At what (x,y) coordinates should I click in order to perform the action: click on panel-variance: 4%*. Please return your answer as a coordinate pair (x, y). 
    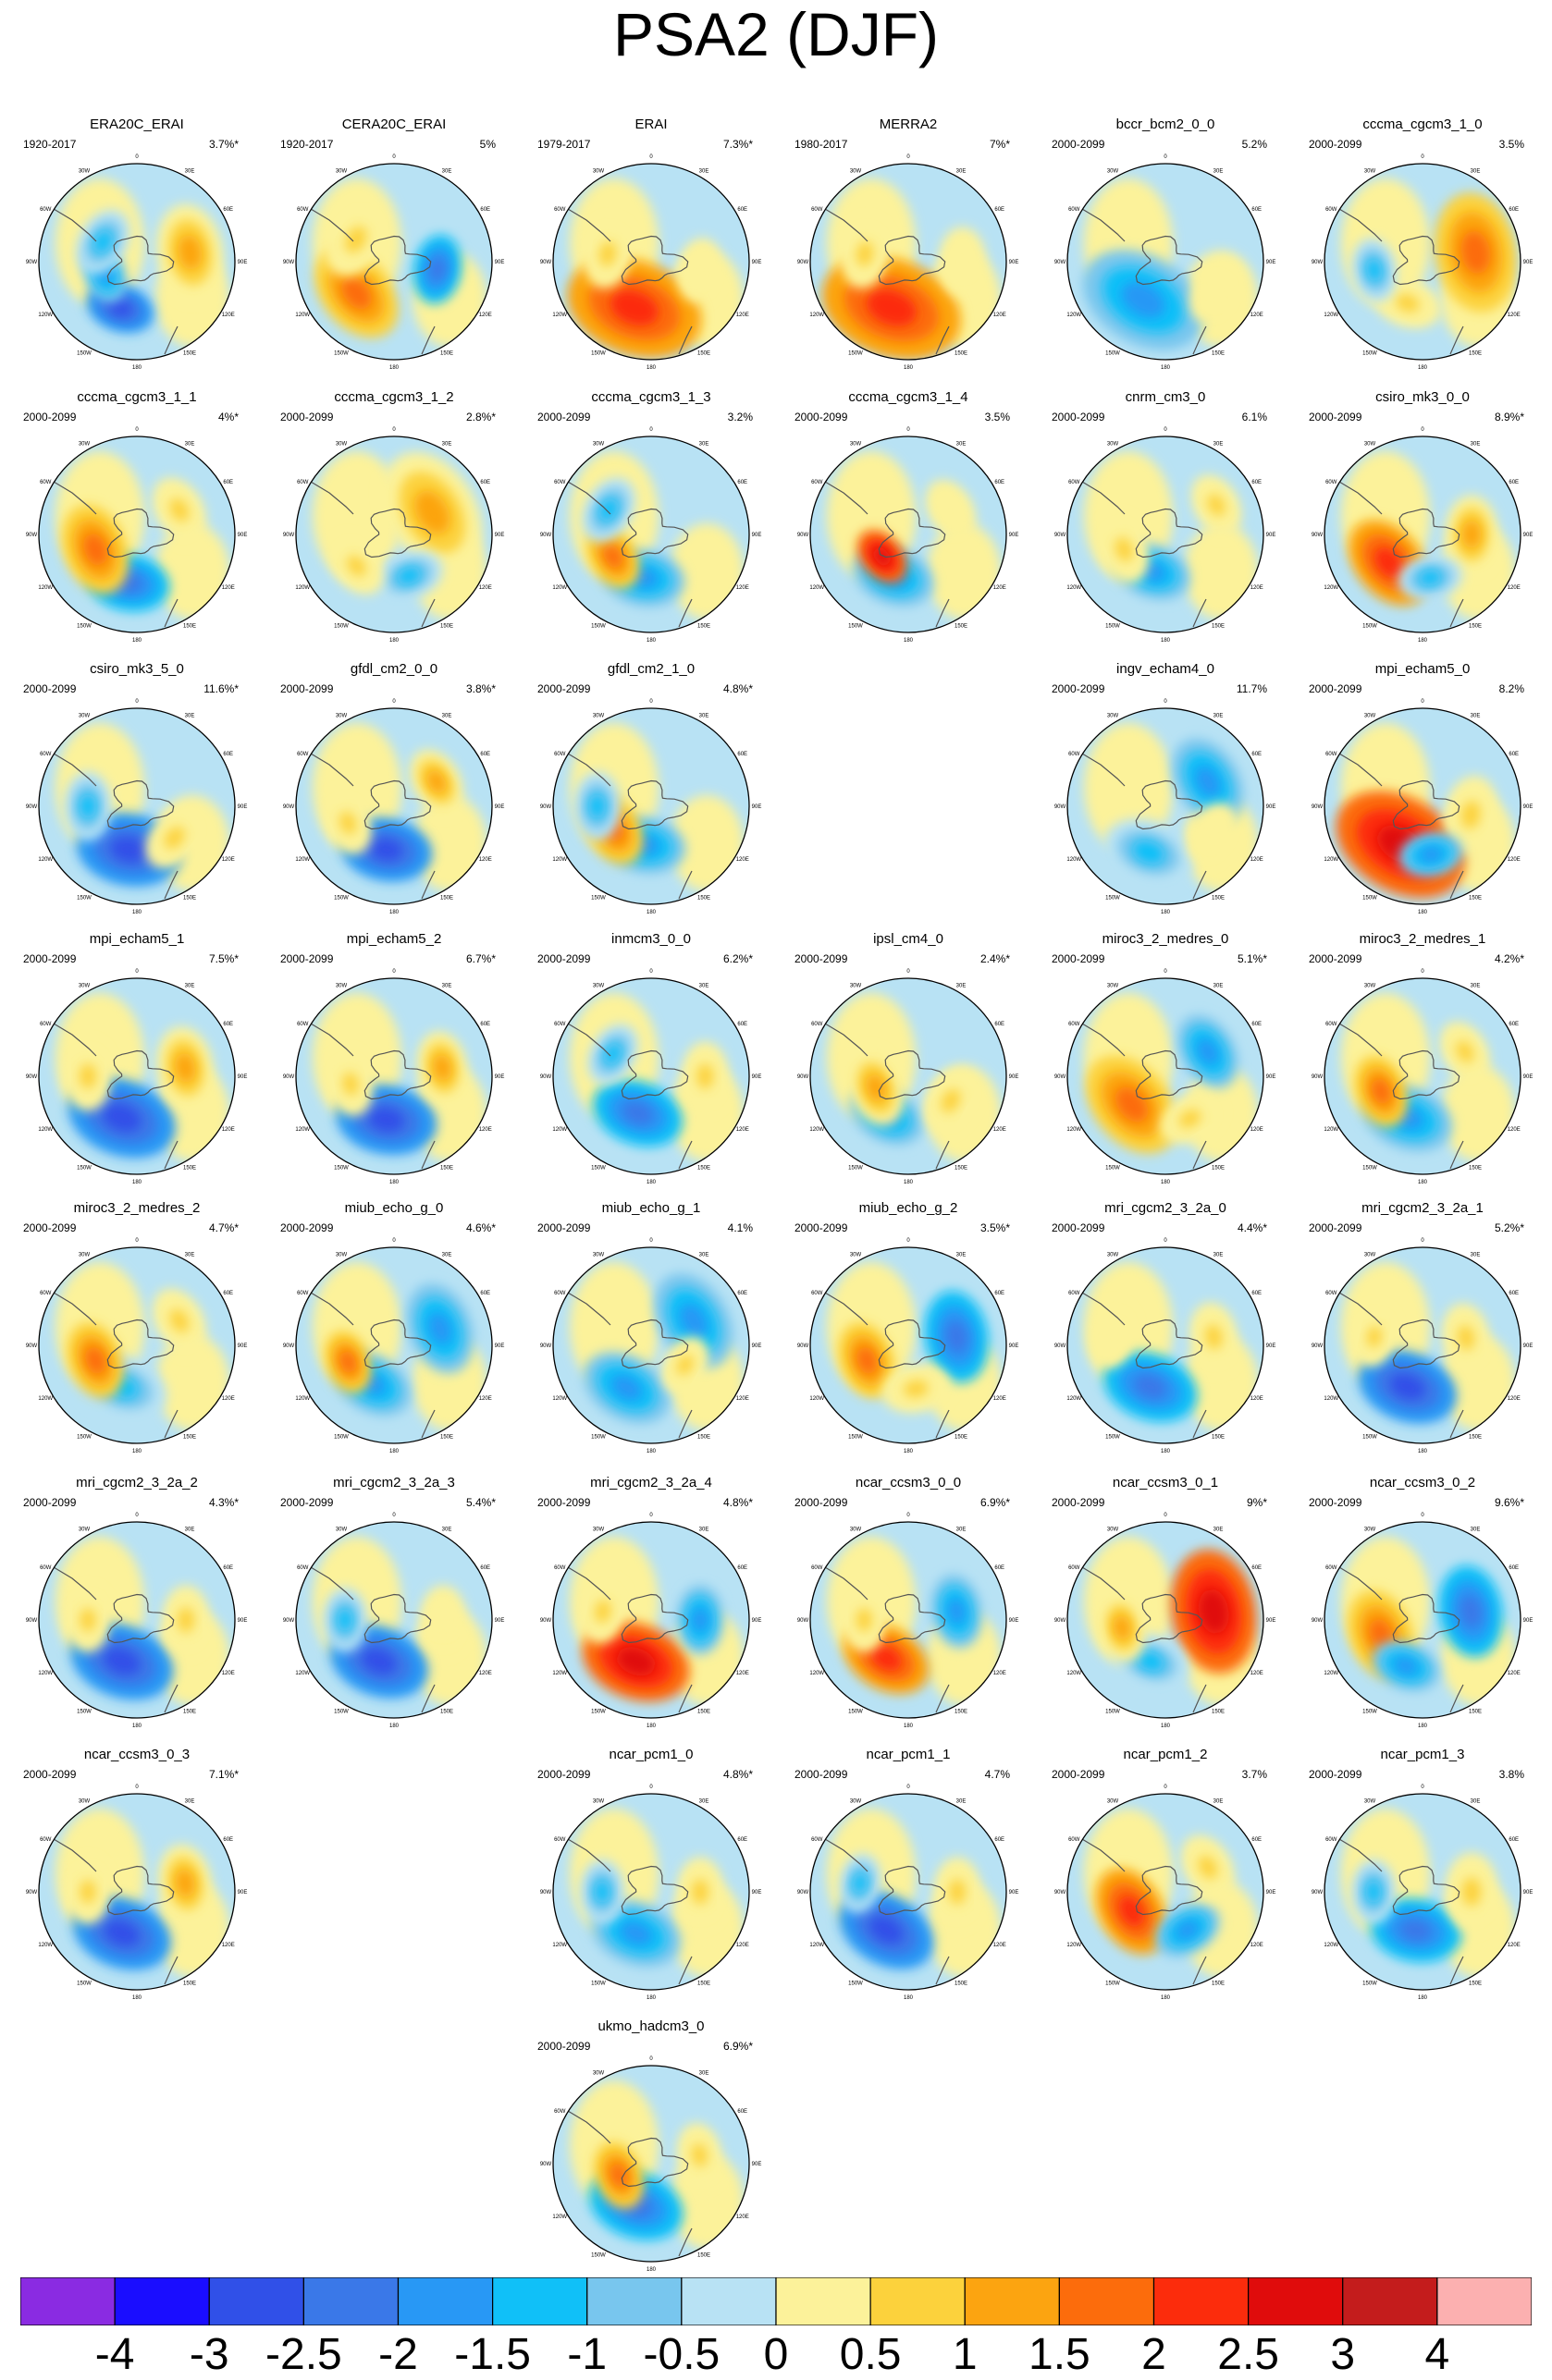
    Looking at the image, I should click on (228, 417).